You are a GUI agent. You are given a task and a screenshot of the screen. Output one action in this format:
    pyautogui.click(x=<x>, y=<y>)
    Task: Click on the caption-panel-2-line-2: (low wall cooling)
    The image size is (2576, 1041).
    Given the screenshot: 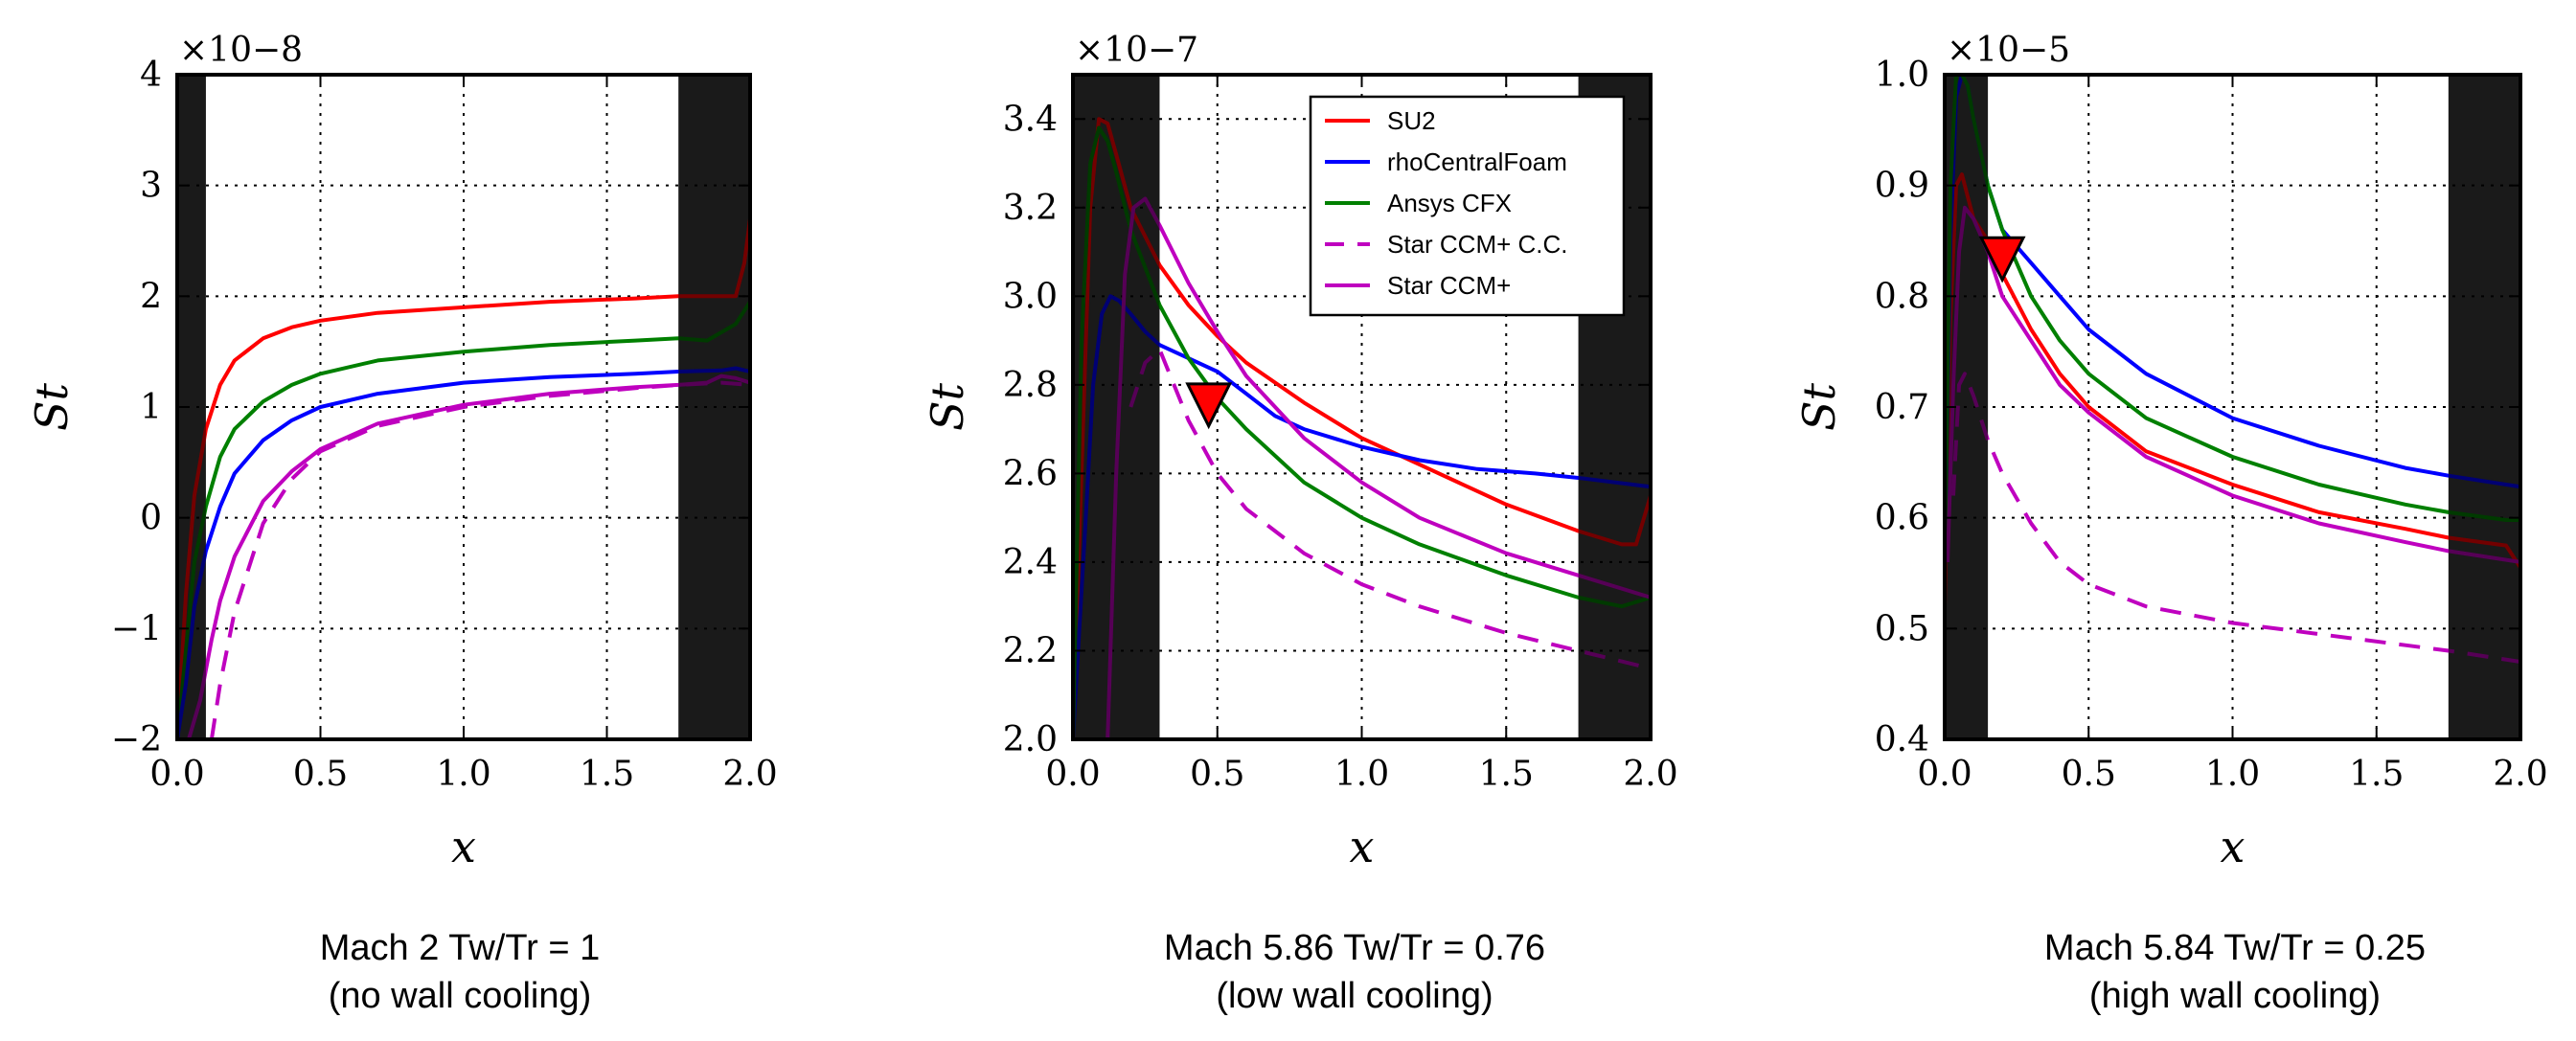 What is the action you would take?
    pyautogui.click(x=1354, y=996)
    